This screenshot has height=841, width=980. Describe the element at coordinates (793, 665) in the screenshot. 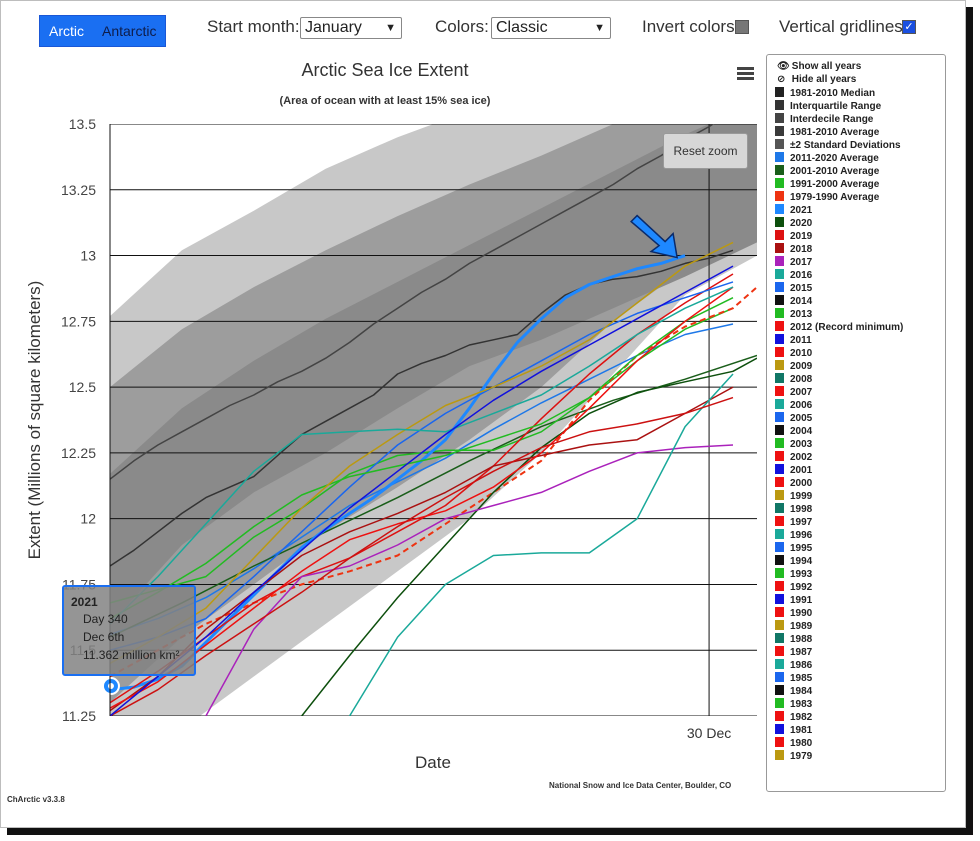

I see `legend-item: 1986` at that location.